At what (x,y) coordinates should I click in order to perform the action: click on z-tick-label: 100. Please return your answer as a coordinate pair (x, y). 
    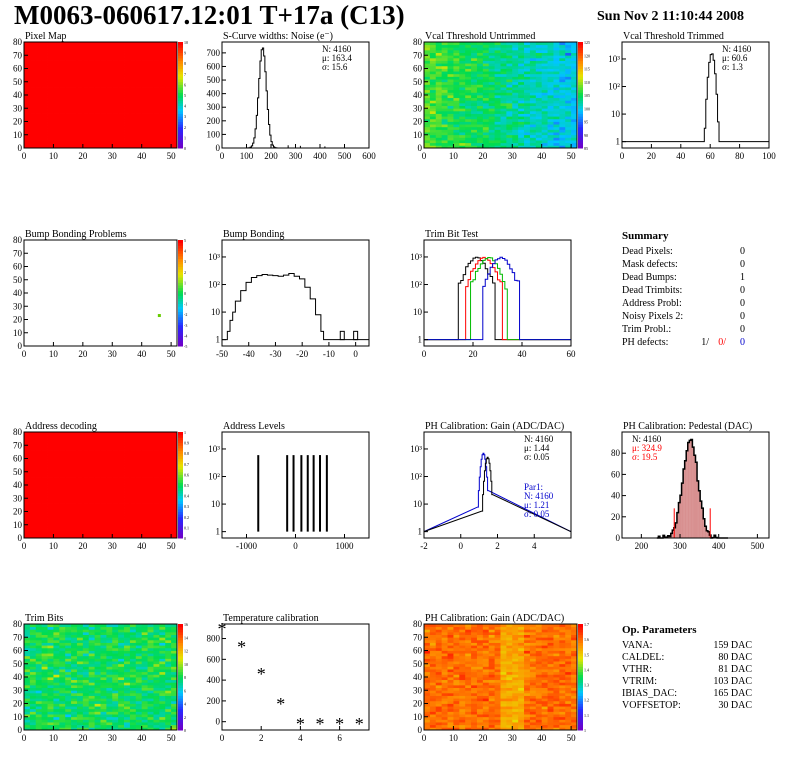
    Looking at the image, I should click on (587, 108).